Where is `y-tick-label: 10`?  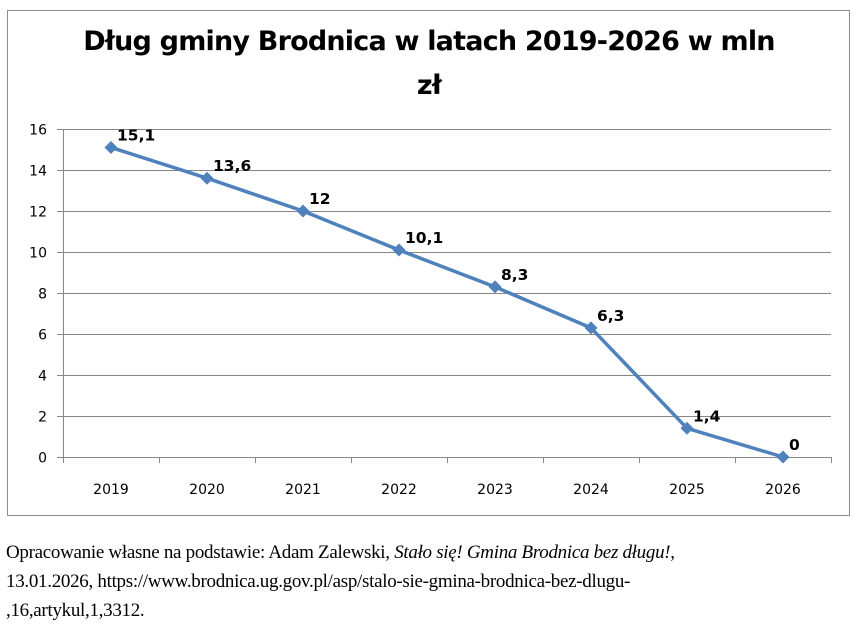
y-tick-label: 10 is located at coordinates (38, 254).